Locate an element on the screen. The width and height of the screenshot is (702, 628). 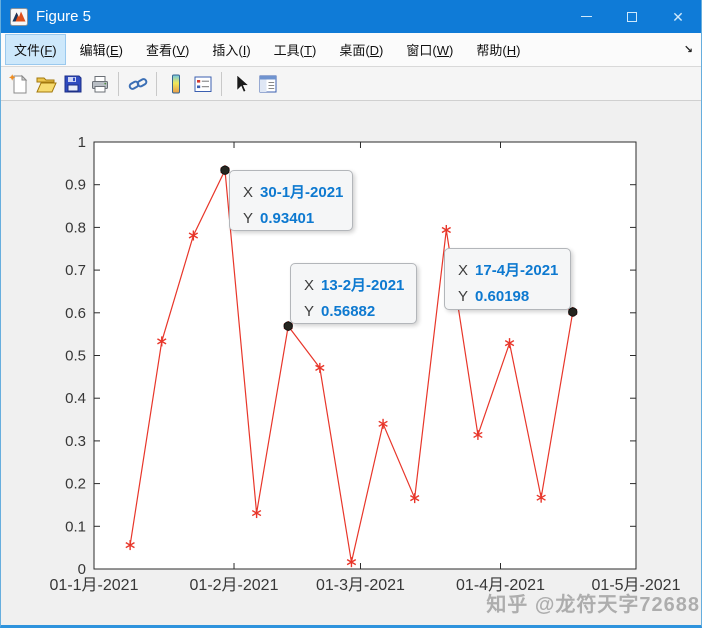
titlebar: Figure 5 ✕ is located at coordinates (351, 16).